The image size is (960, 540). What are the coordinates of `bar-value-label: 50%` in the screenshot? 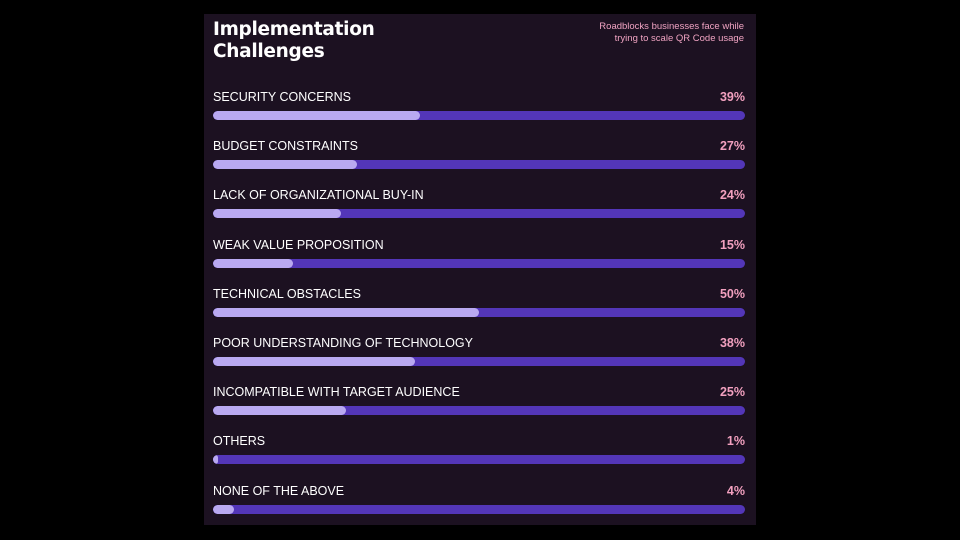 It's located at (732, 293).